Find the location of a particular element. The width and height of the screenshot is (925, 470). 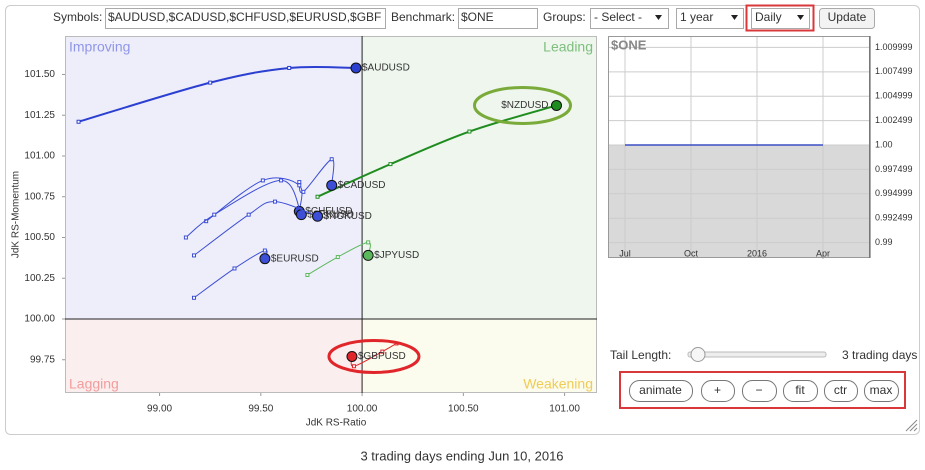

y-tick-label: 100.75 is located at coordinates (39, 196).